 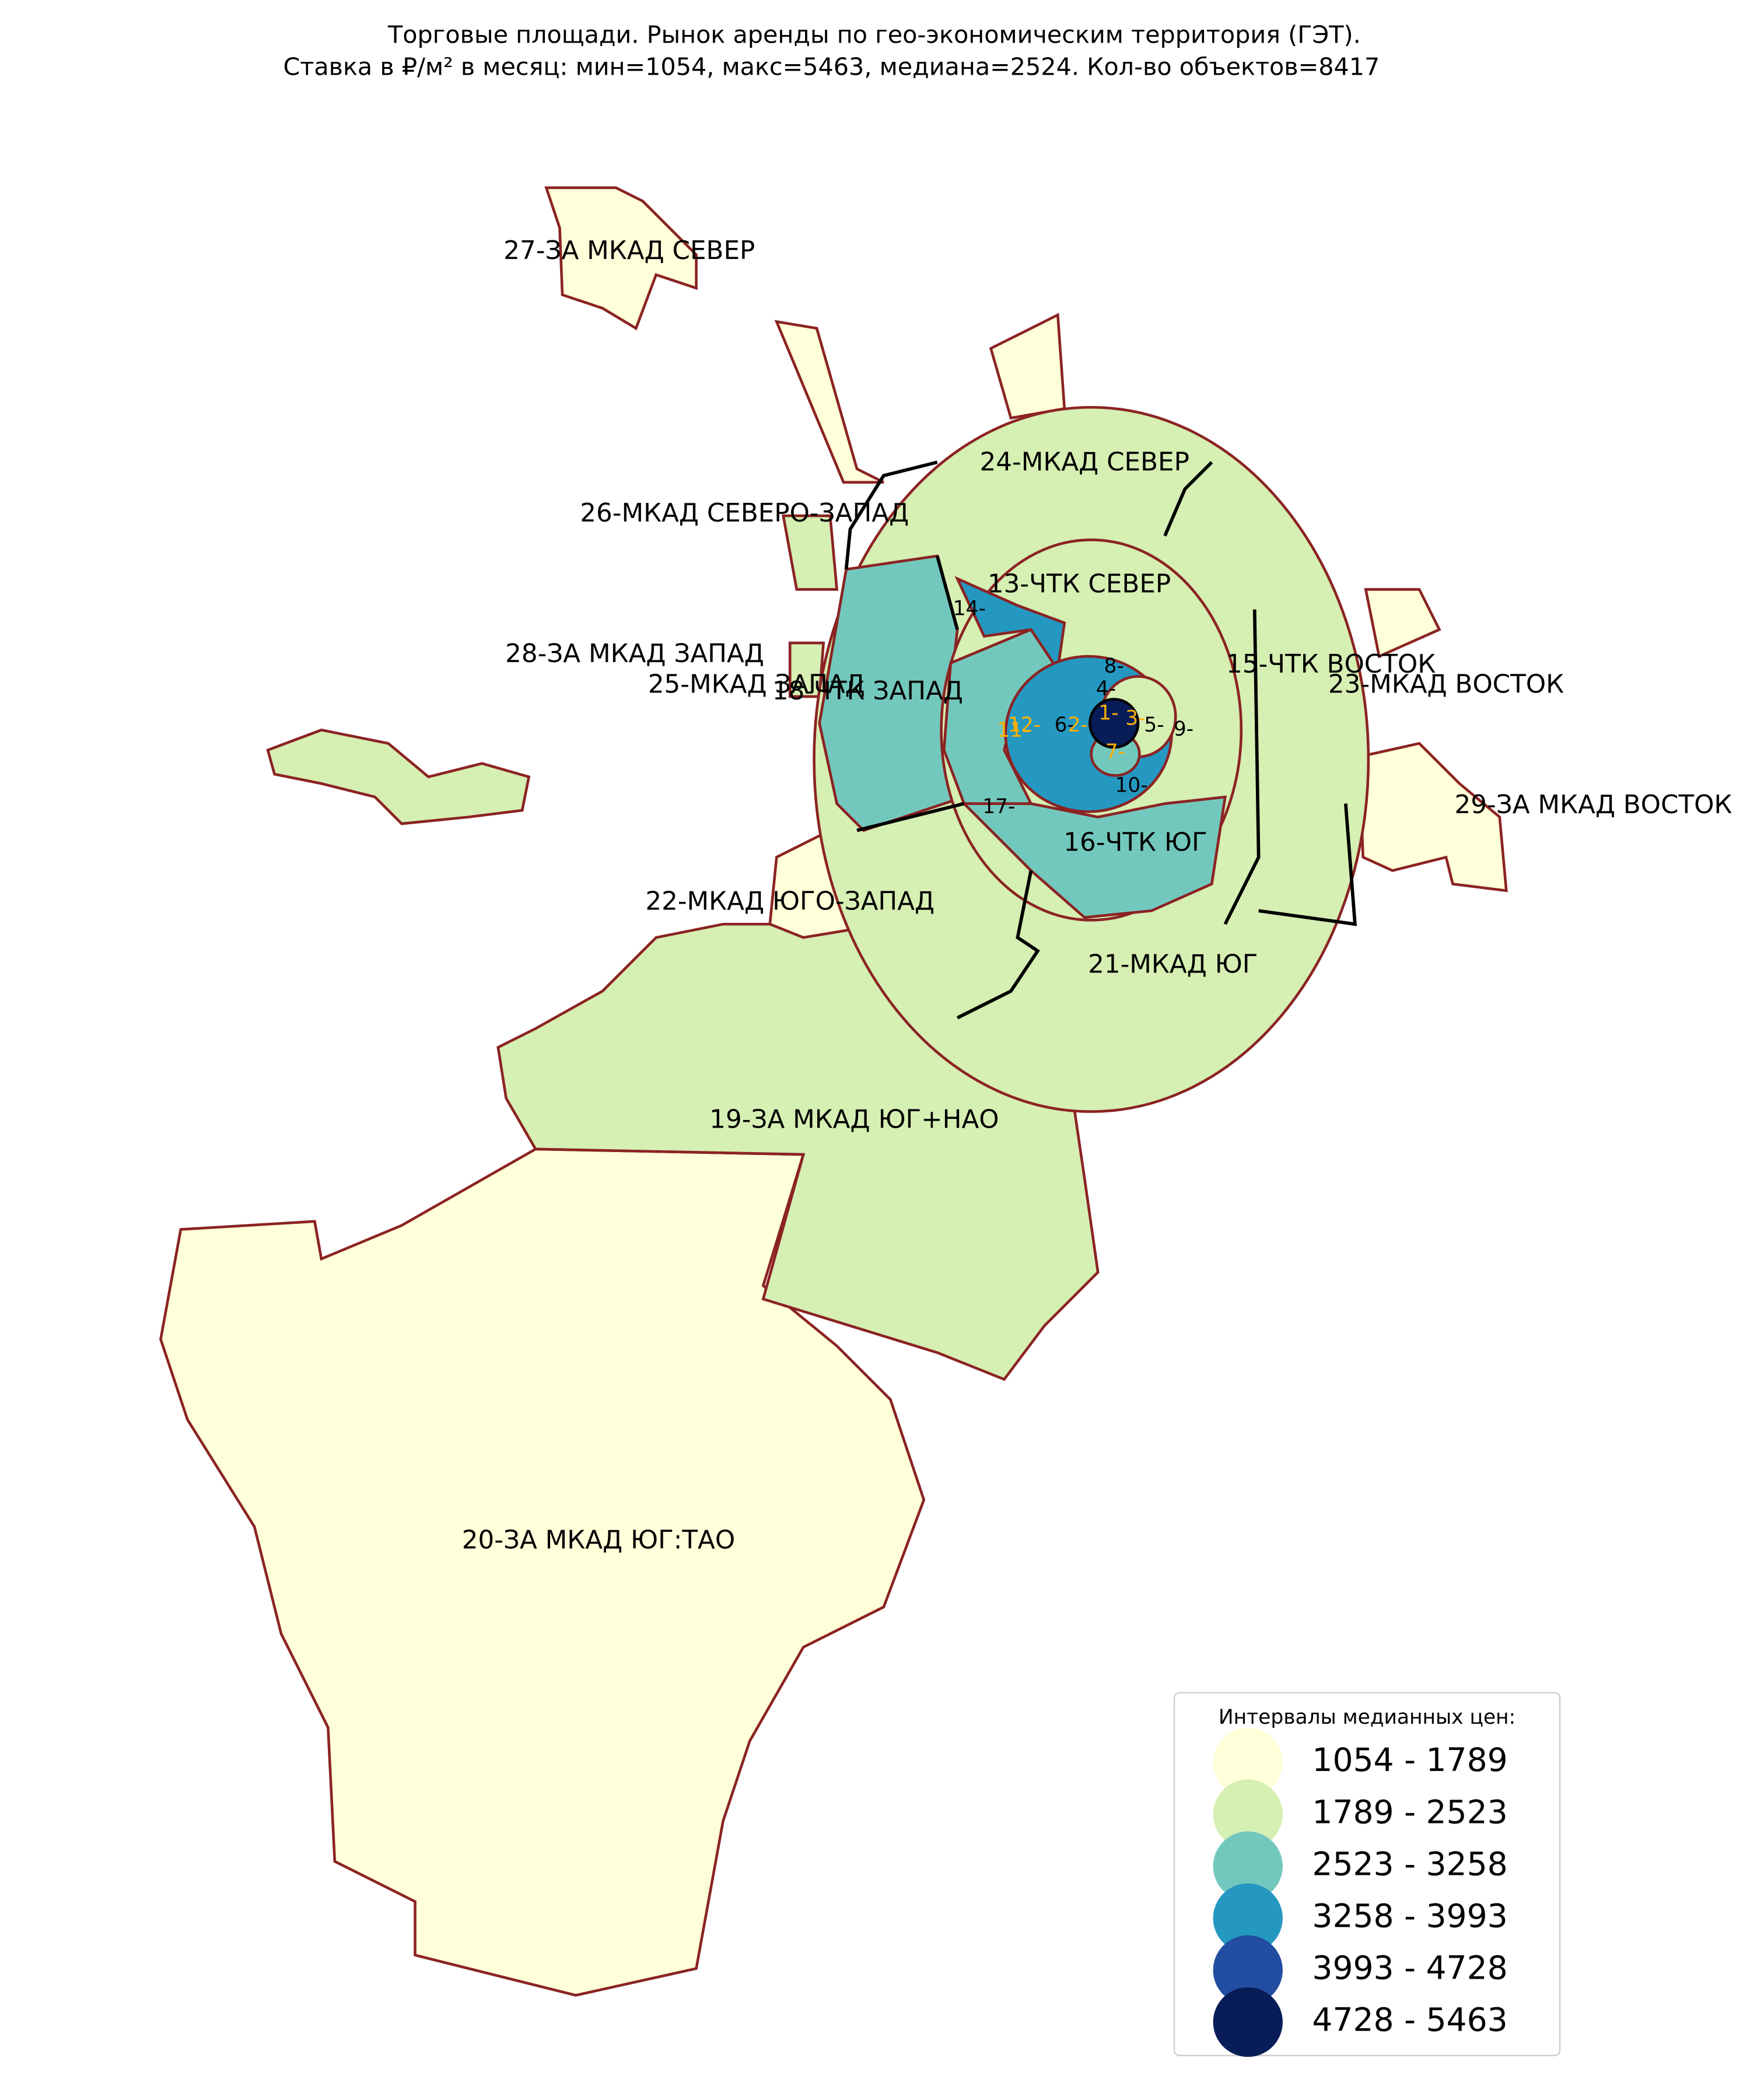 I want to click on region-label: 25-МКАД ЗАПАД, so click(x=757, y=684).